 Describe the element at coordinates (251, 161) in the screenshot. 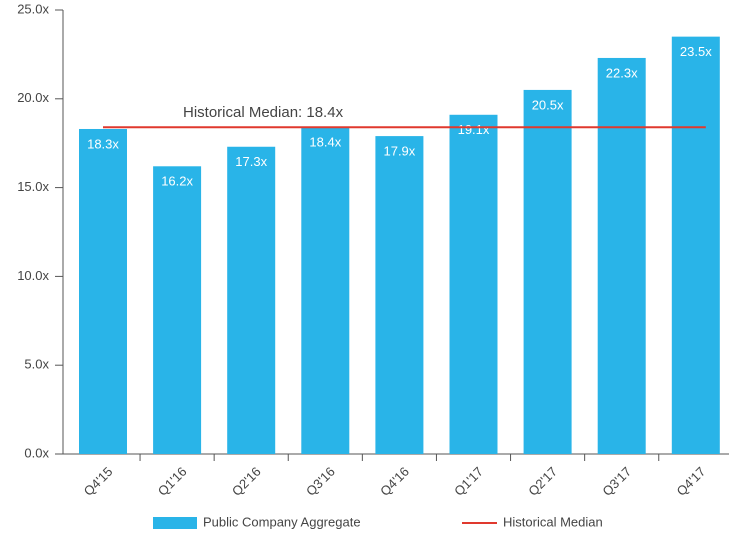

I see `value-label: 17.3x` at that location.